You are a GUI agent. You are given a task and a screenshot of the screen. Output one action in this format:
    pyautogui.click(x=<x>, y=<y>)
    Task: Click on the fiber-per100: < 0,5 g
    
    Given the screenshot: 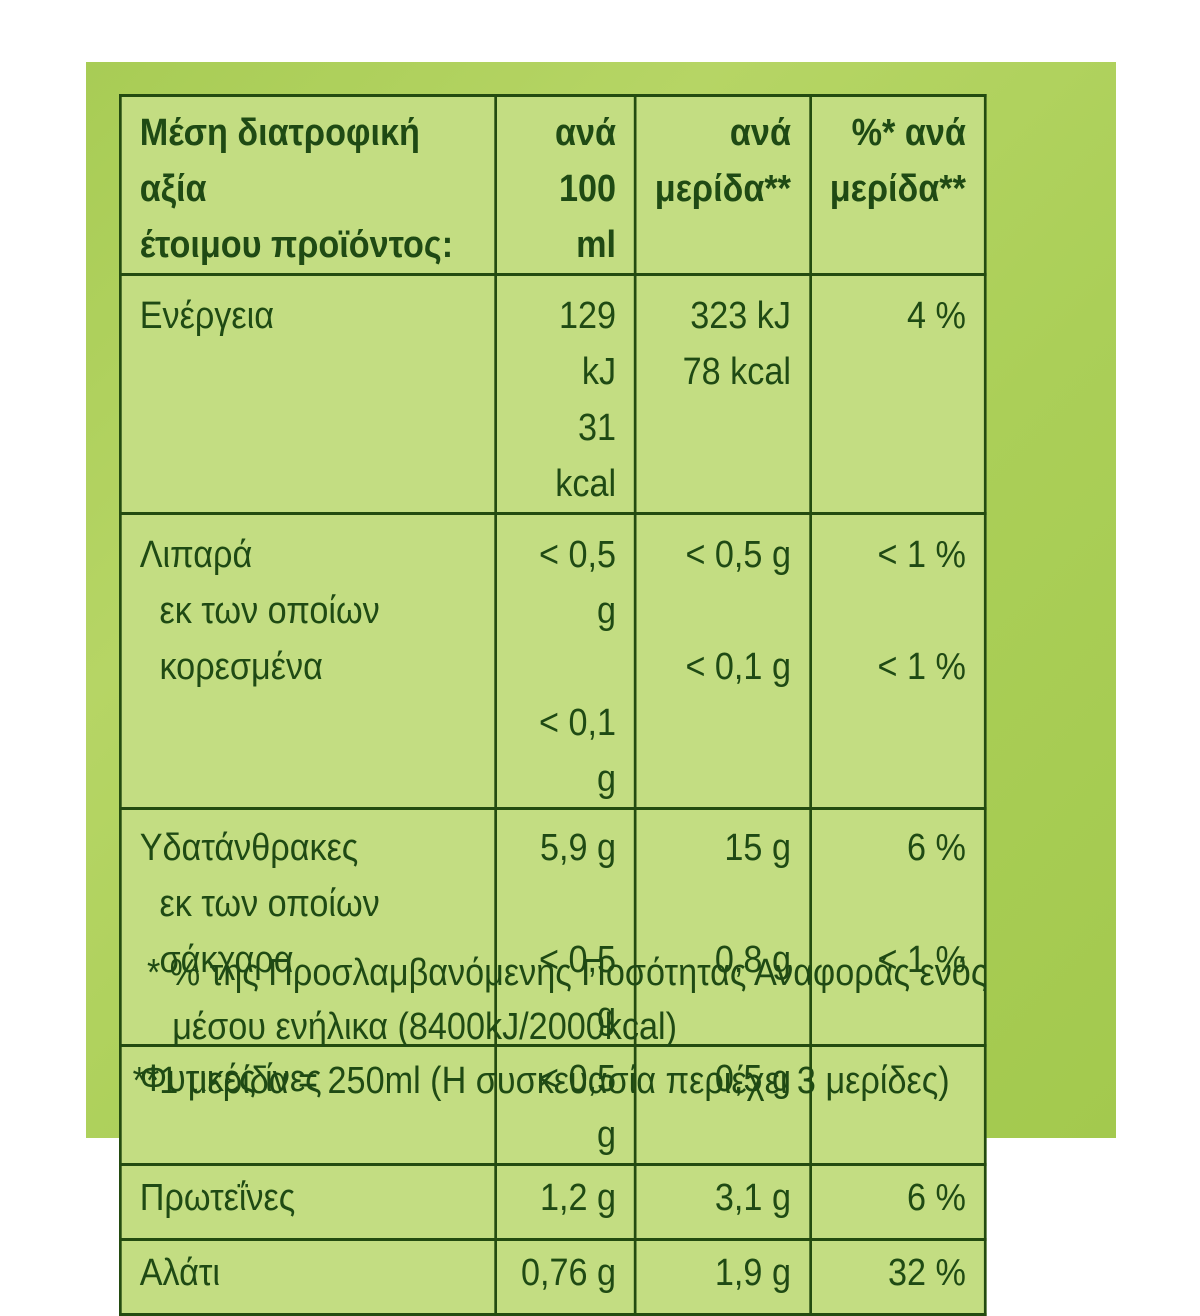 What is the action you would take?
    pyautogui.click(x=565, y=1105)
    